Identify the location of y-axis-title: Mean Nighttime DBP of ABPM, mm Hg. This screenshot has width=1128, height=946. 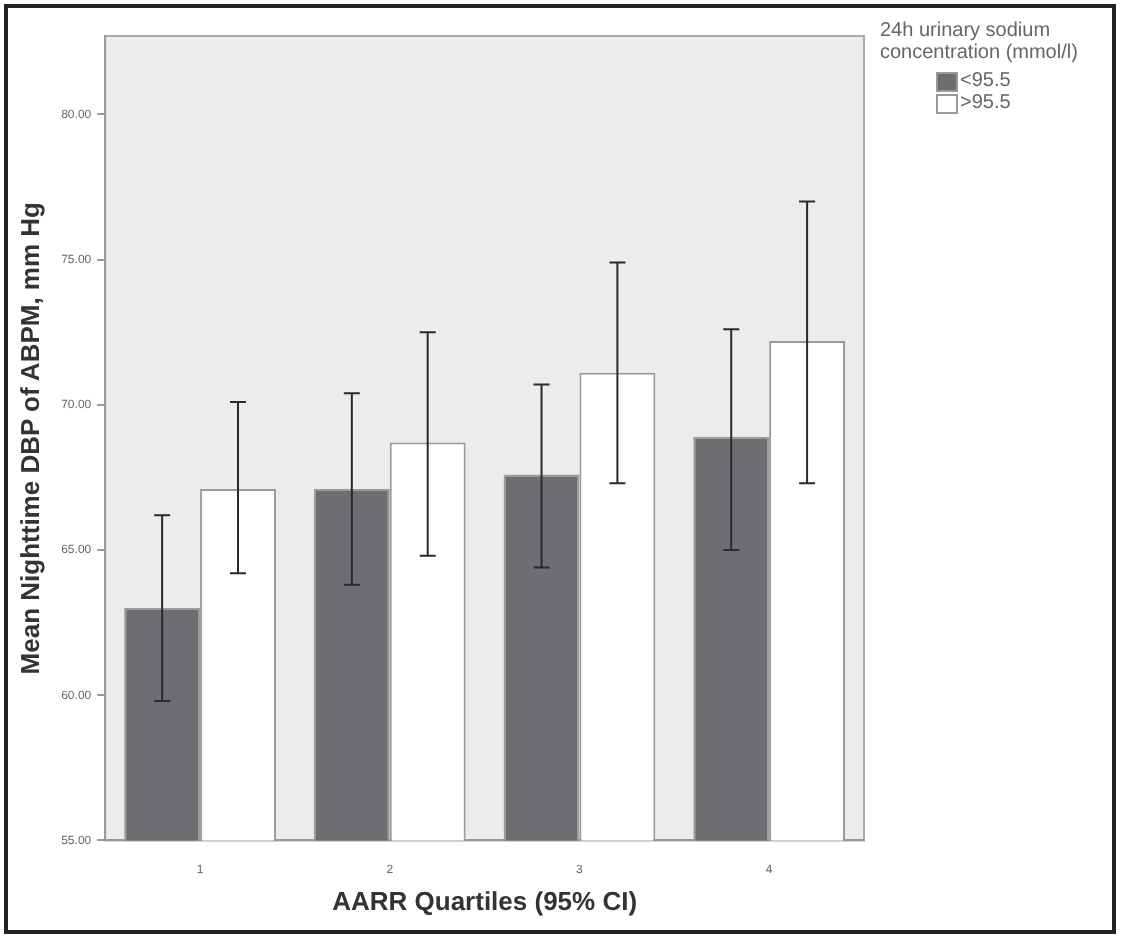
(29, 438).